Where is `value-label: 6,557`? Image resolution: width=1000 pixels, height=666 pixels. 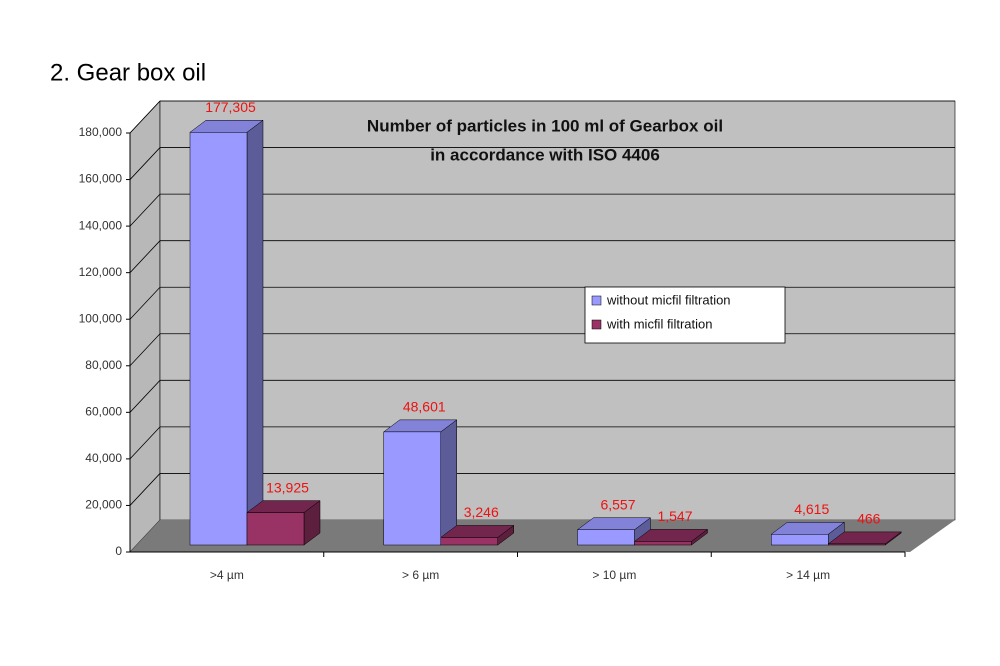
value-label: 6,557 is located at coordinates (617, 504).